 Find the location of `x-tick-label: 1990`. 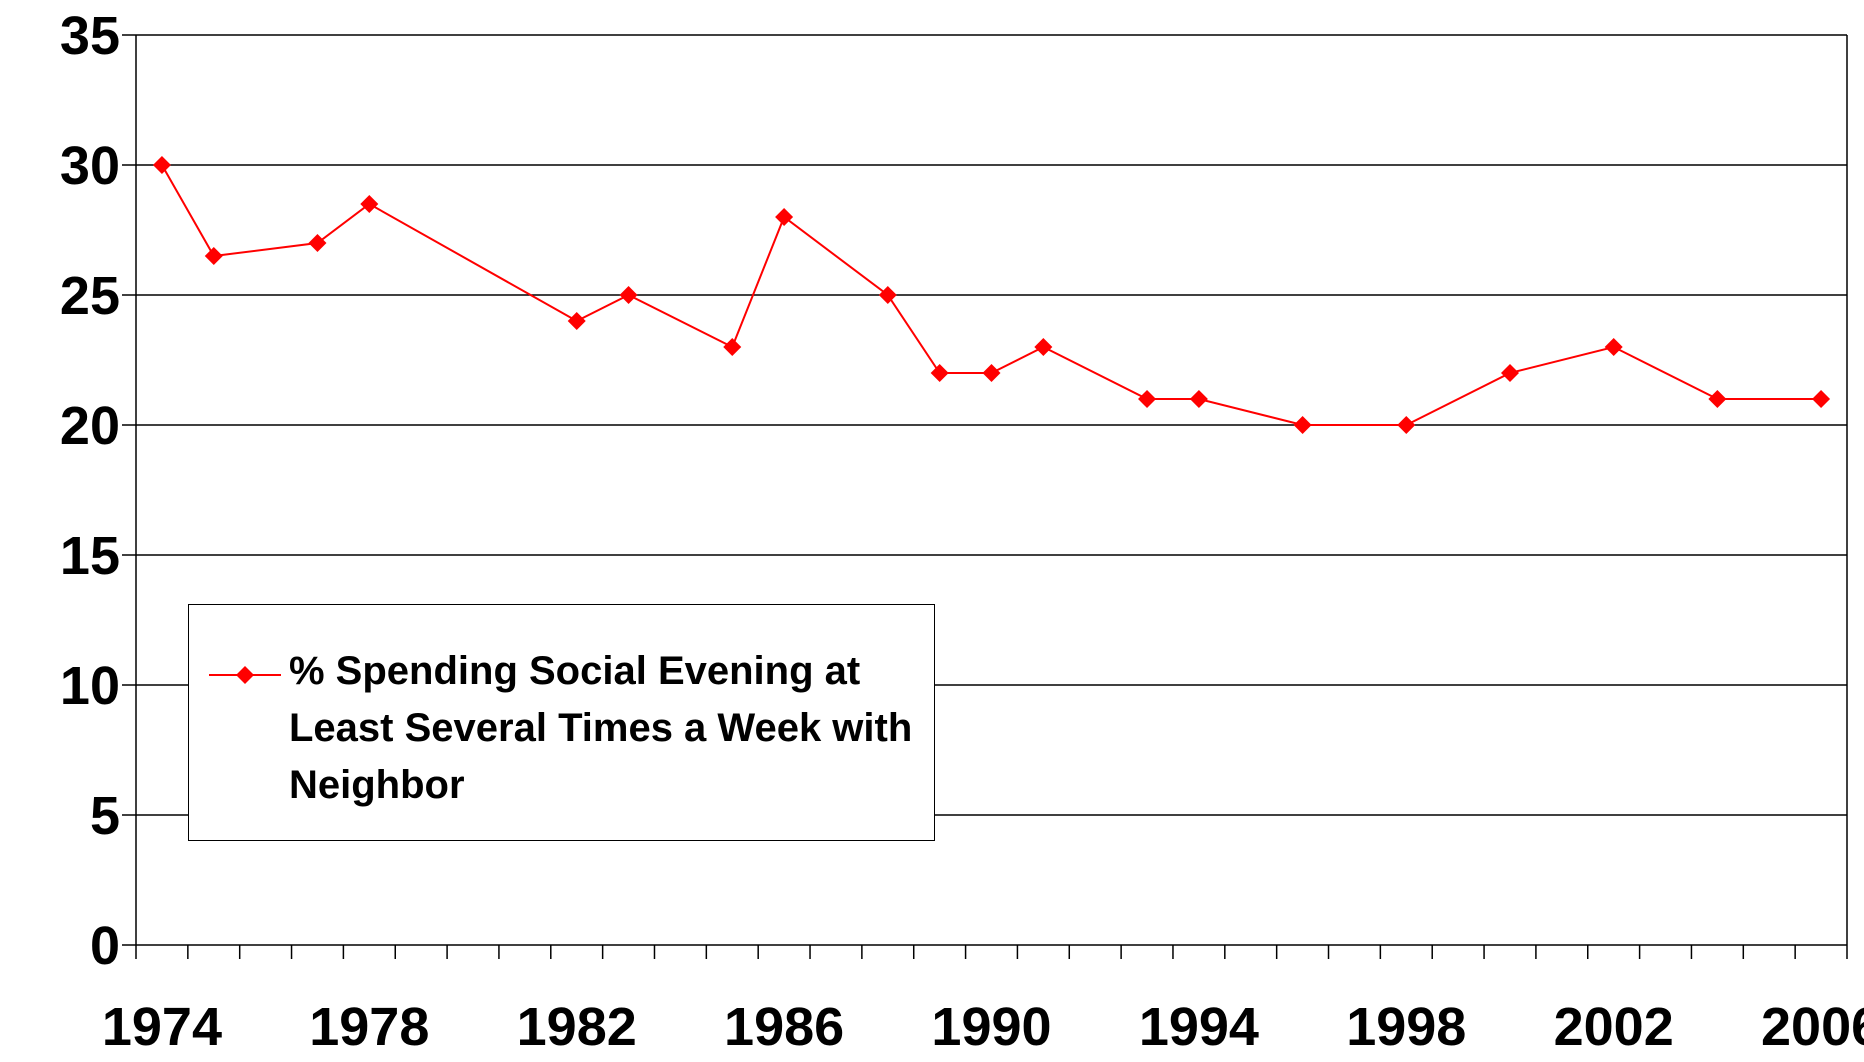

x-tick-label: 1990 is located at coordinates (991, 1027).